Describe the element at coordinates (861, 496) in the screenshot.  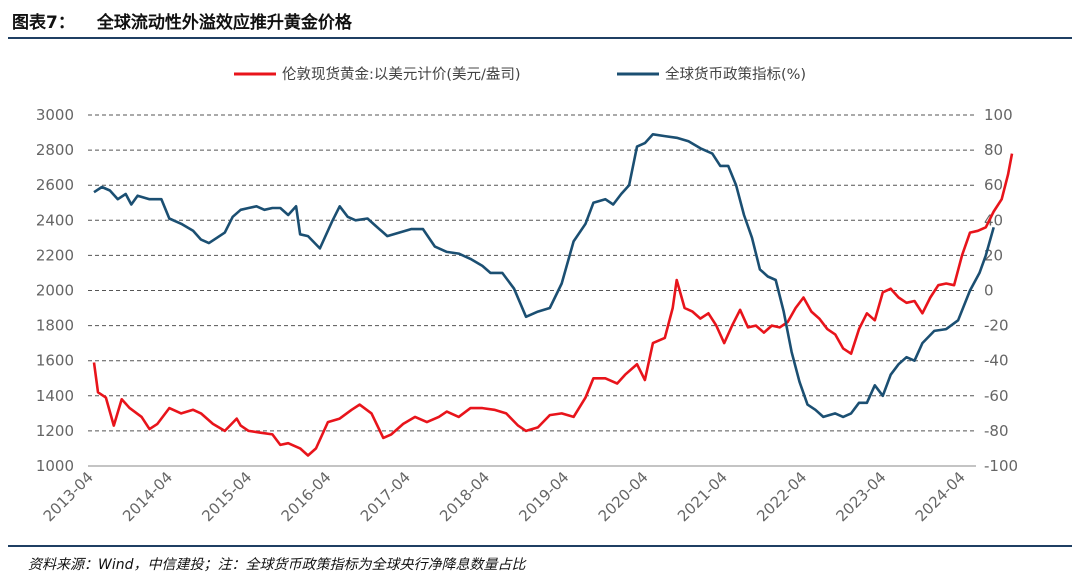
I see `x-axis-tick-label: 2023-04` at that location.